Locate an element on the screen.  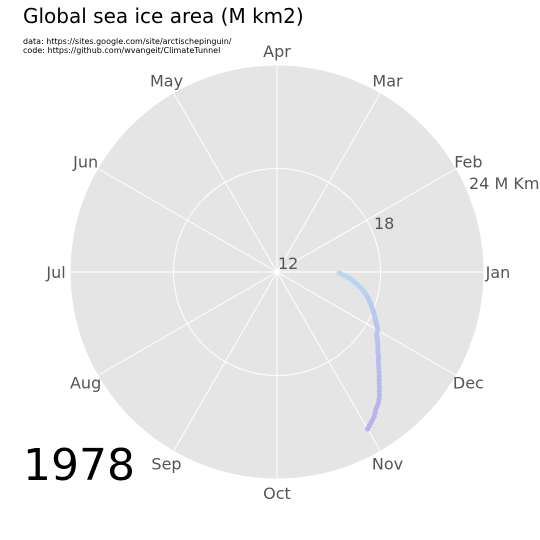
month-label-sep: Sep is located at coordinates (166, 463).